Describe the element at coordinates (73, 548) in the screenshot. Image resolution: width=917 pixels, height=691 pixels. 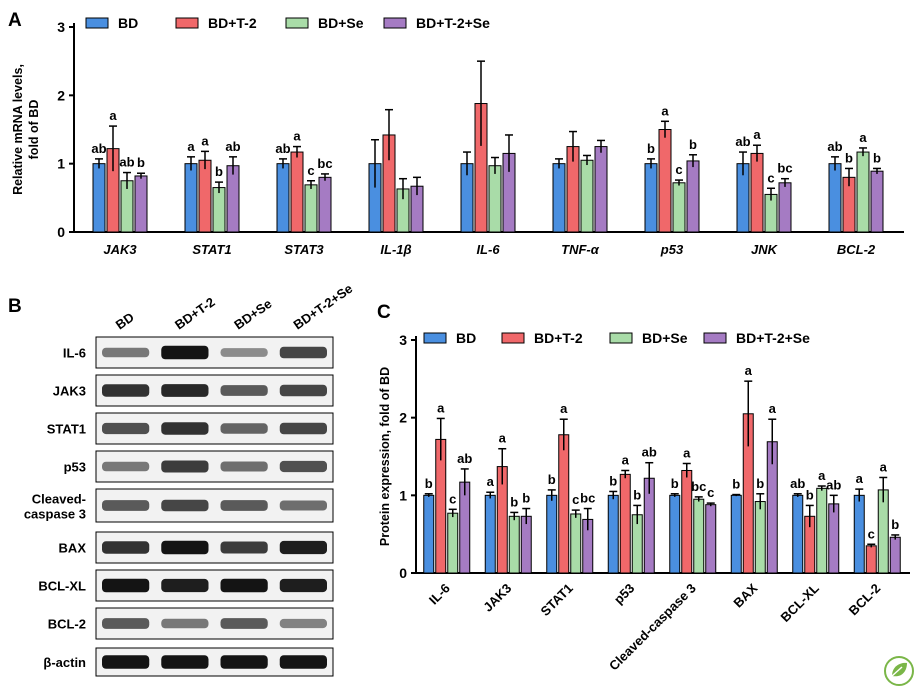
I see `blot-row-label-bax: BAX` at that location.